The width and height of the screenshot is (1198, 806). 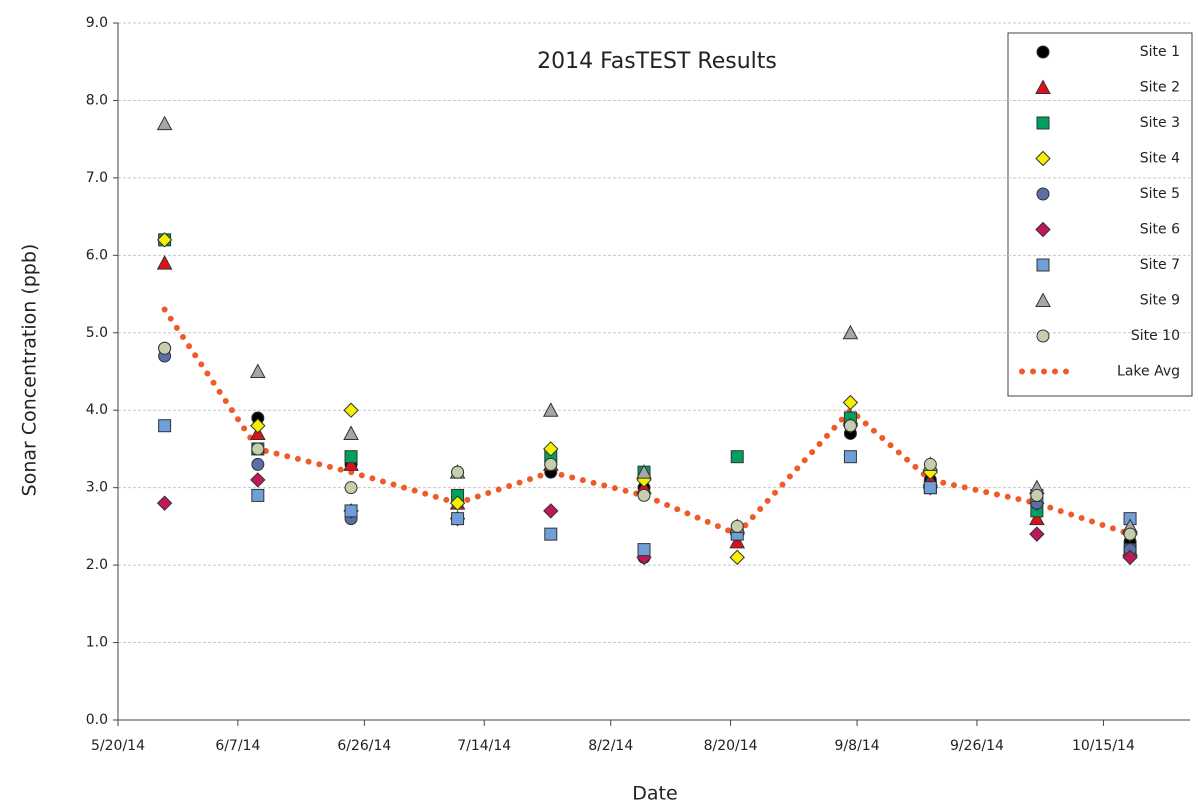 I want to click on legend-label: Site 1, so click(x=1160, y=52).